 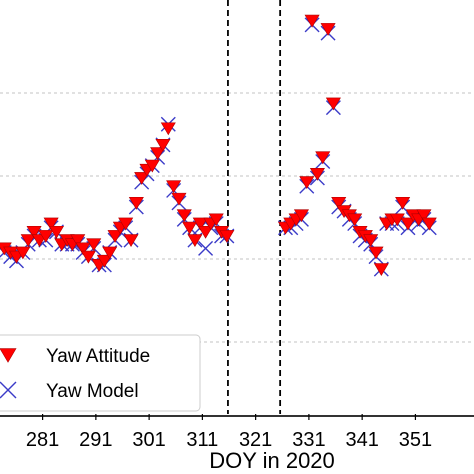 What do you see at coordinates (237, 416) in the screenshot?
I see `plot-frame` at bounding box center [237, 416].